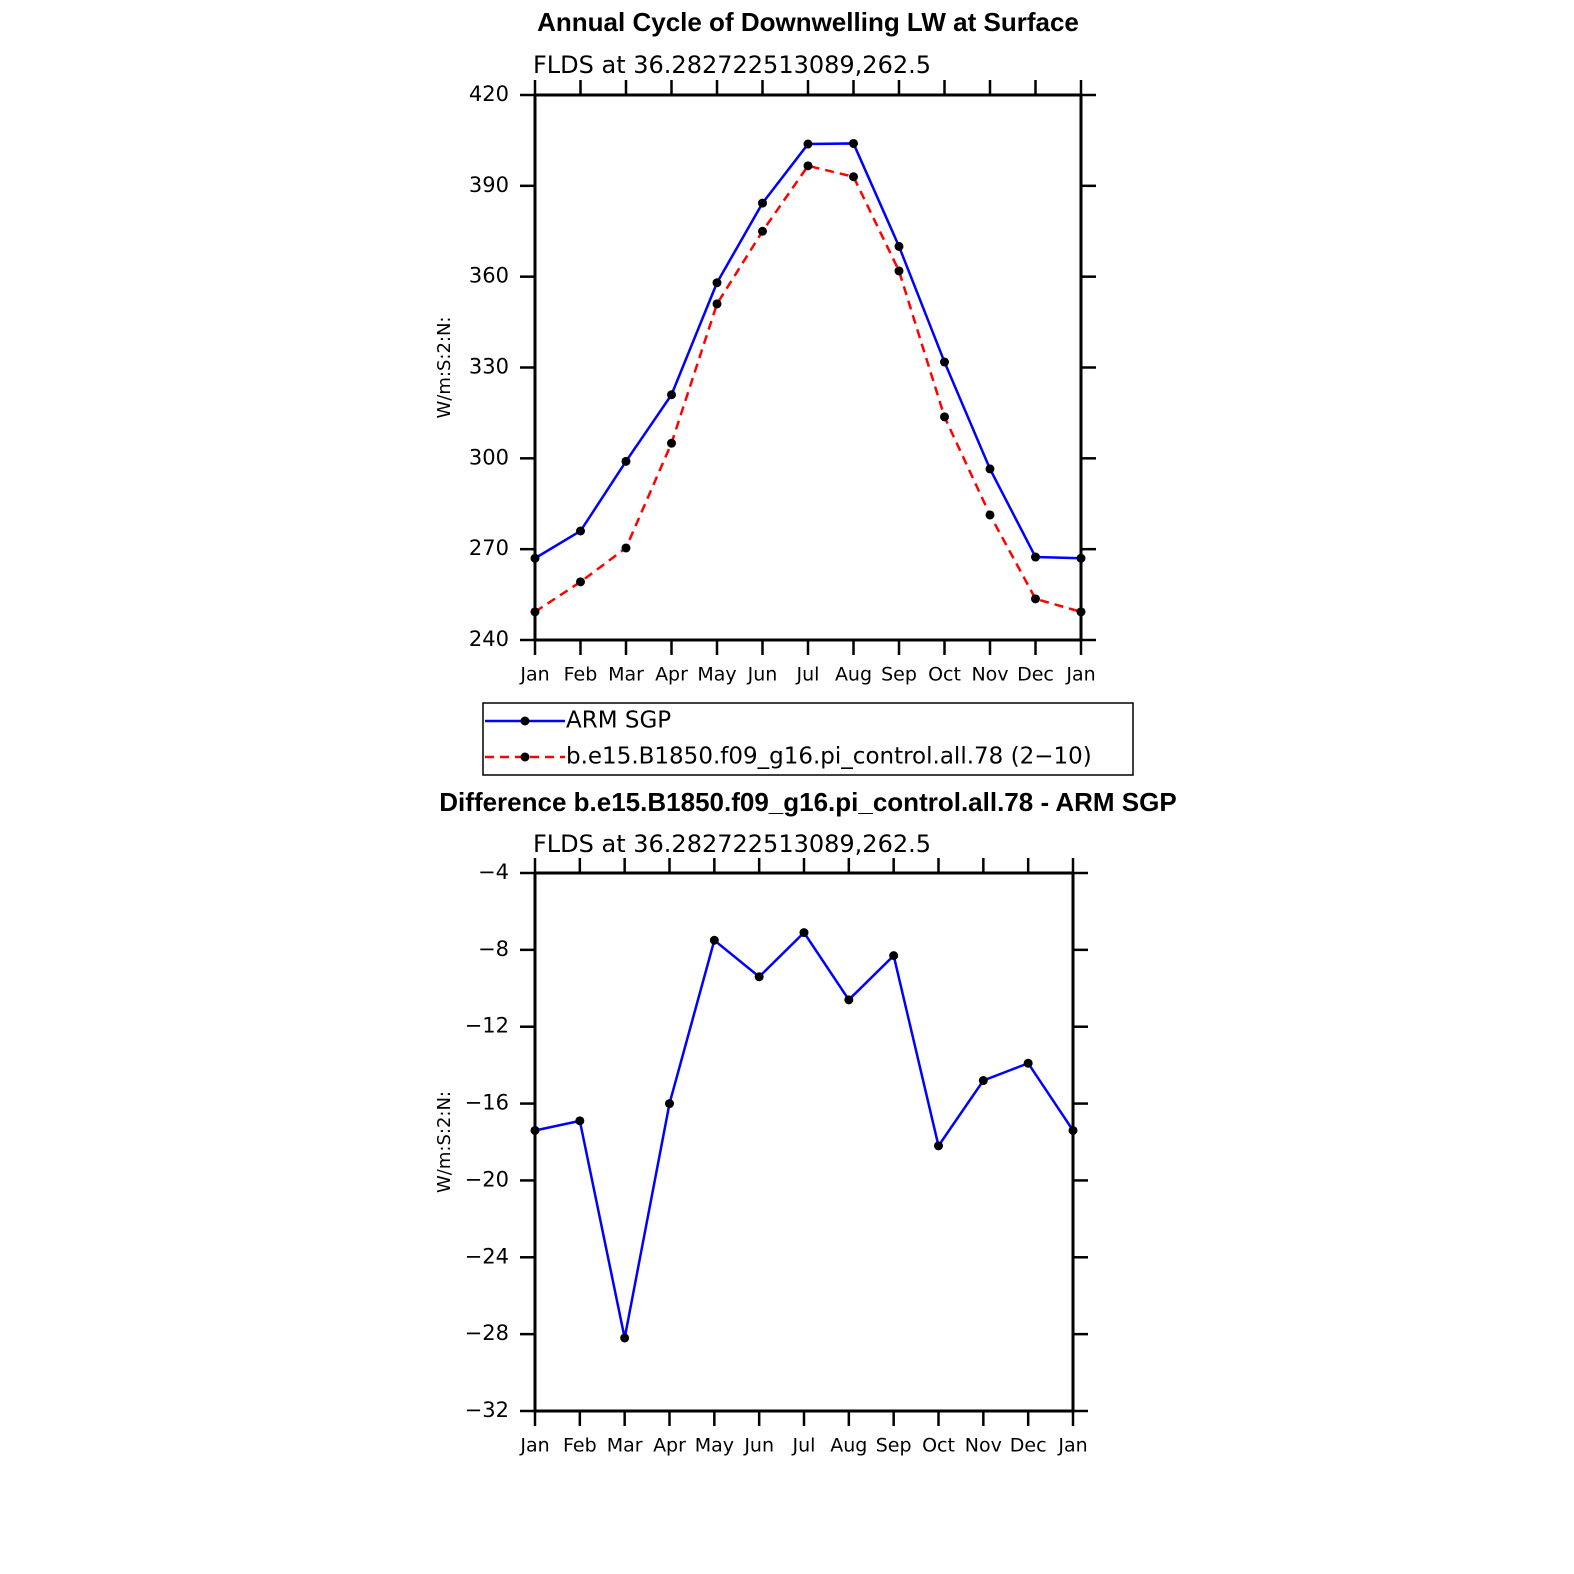 The height and width of the screenshot is (1574, 1574). What do you see at coordinates (487, 1333) in the screenshot?
I see `y-tick-label: −28` at bounding box center [487, 1333].